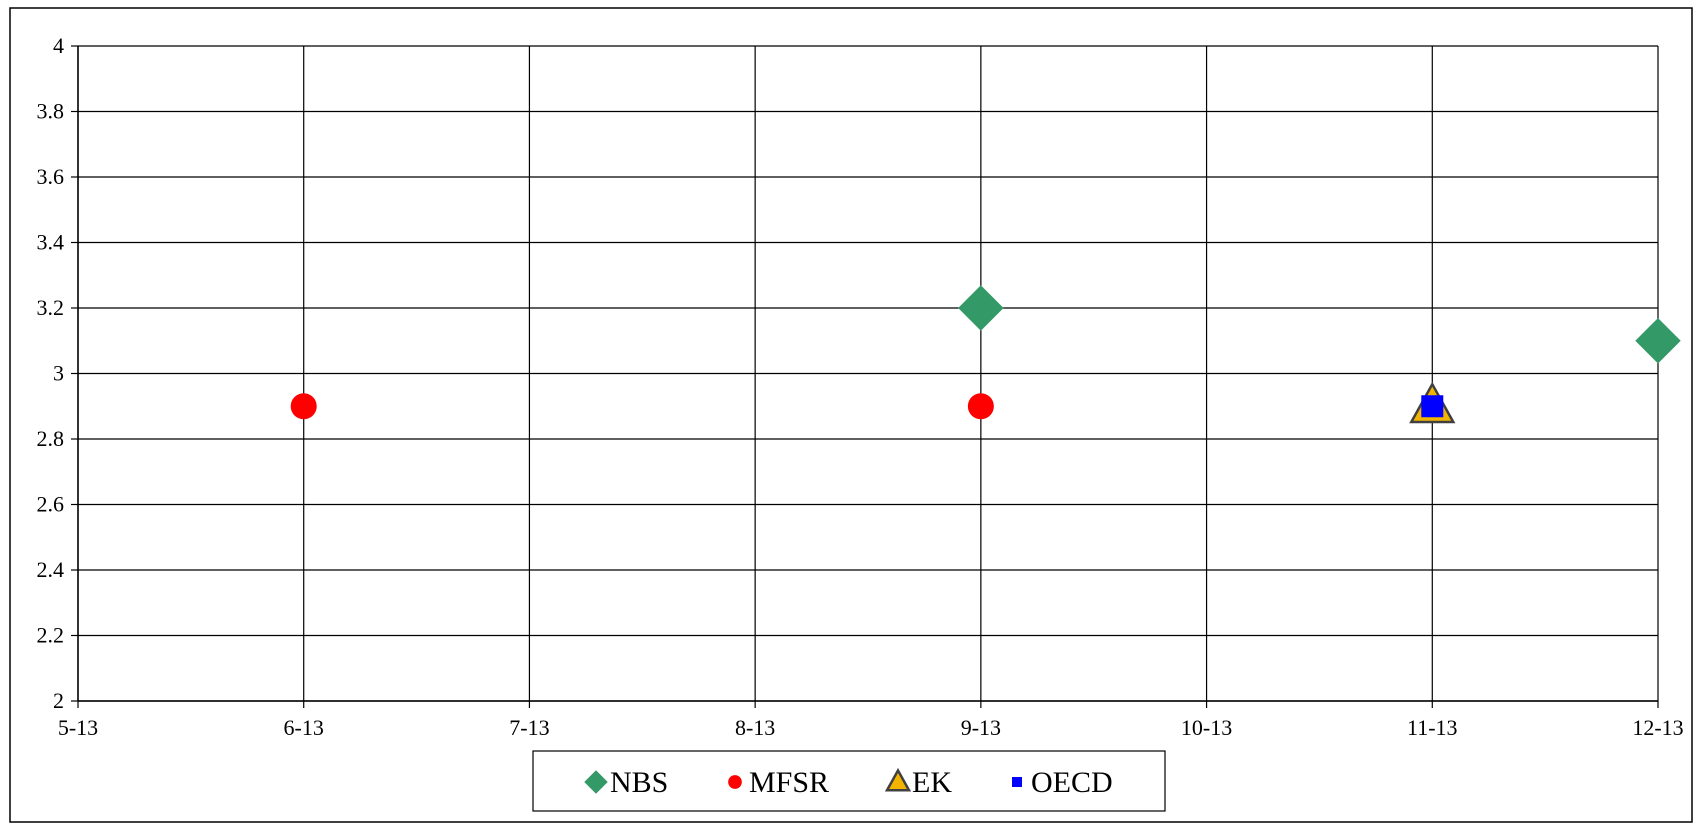 Image resolution: width=1696 pixels, height=826 pixels. I want to click on x-tick-label: 12-13, so click(1657, 727).